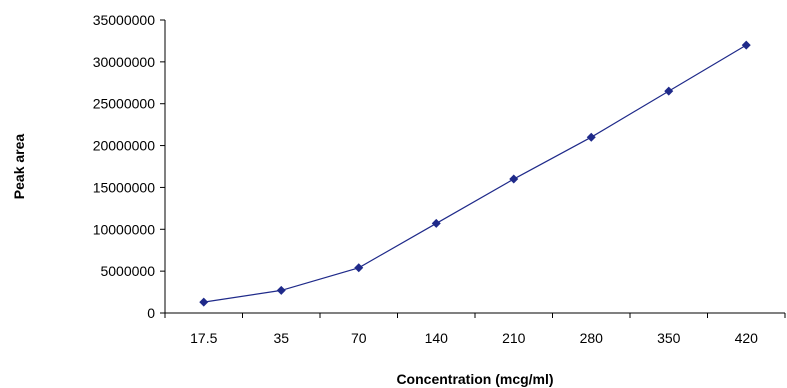  I want to click on y-tick-label: 35000000, so click(124, 20).